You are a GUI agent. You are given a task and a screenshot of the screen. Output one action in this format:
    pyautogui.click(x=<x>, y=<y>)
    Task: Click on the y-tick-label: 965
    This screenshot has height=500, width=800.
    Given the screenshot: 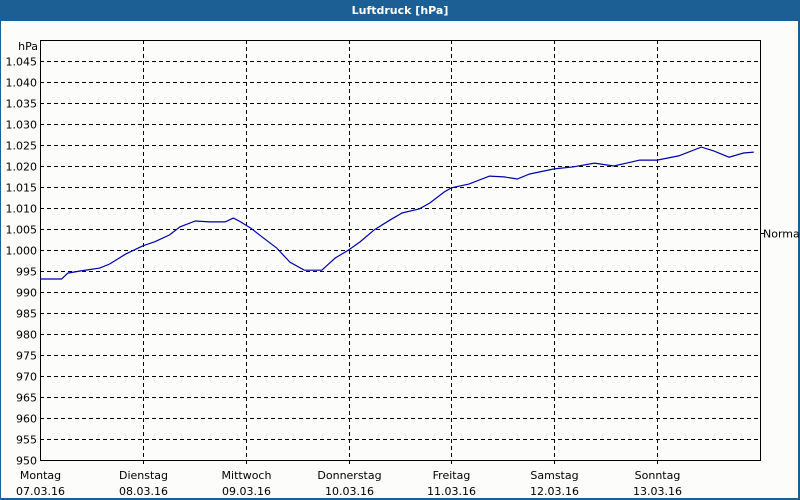 What is the action you would take?
    pyautogui.click(x=26, y=398)
    